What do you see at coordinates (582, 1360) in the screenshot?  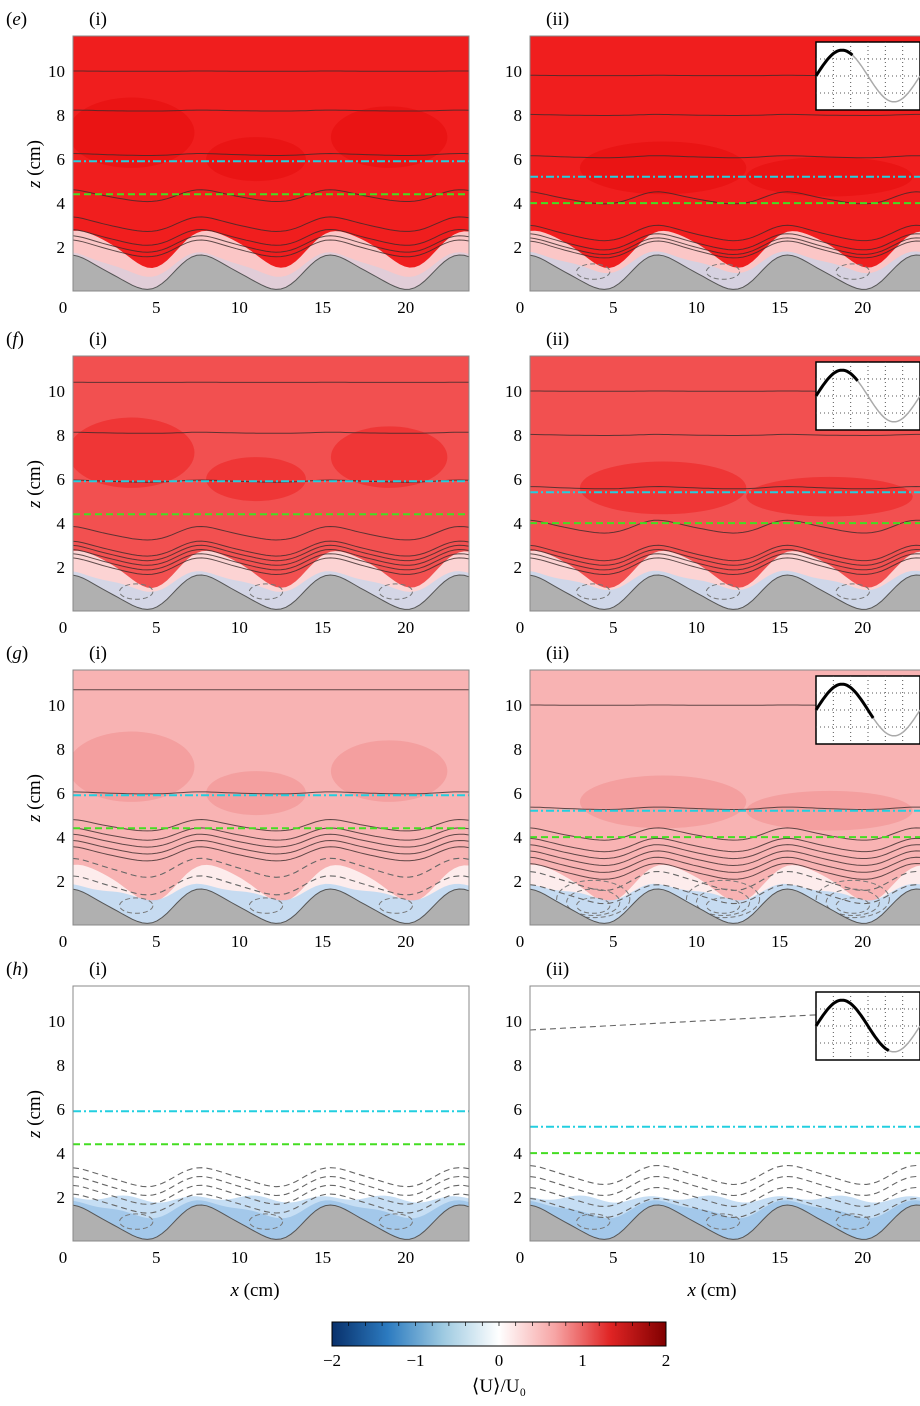 I see `colorbar-tick-label: 1` at bounding box center [582, 1360].